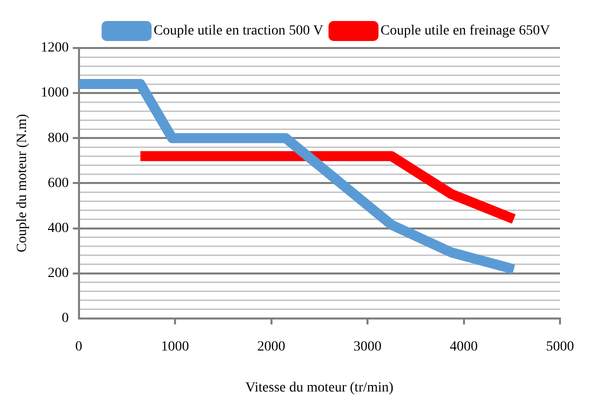 The width and height of the screenshot is (596, 408). I want to click on y-tick-label: 400, so click(58, 228).